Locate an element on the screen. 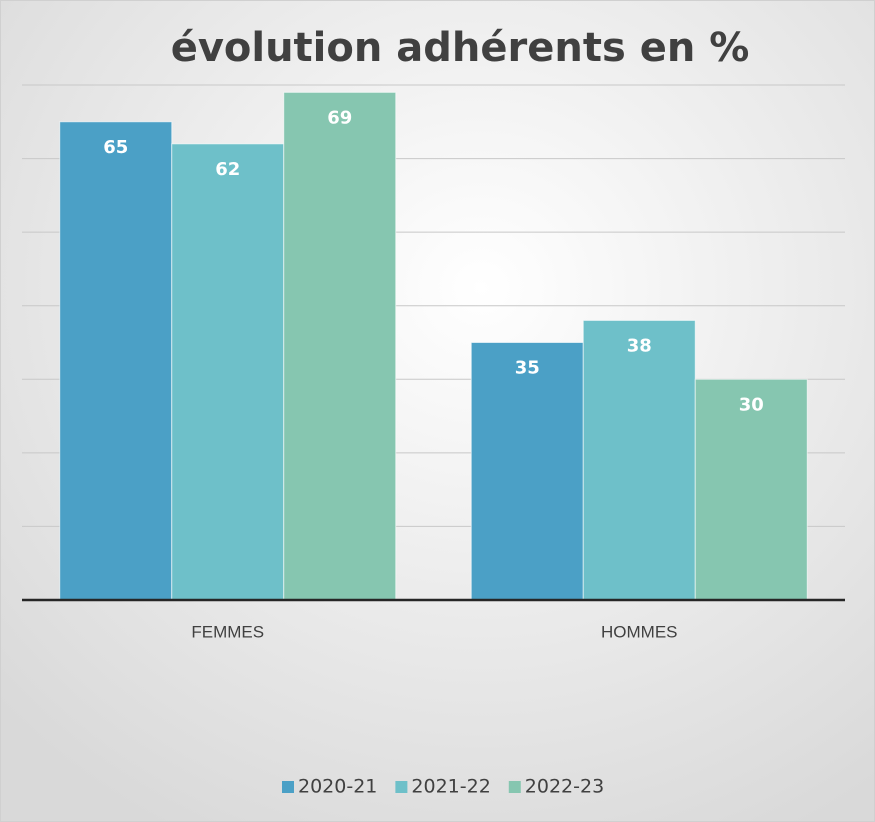  legend-label: 2022-23 is located at coordinates (564, 787).